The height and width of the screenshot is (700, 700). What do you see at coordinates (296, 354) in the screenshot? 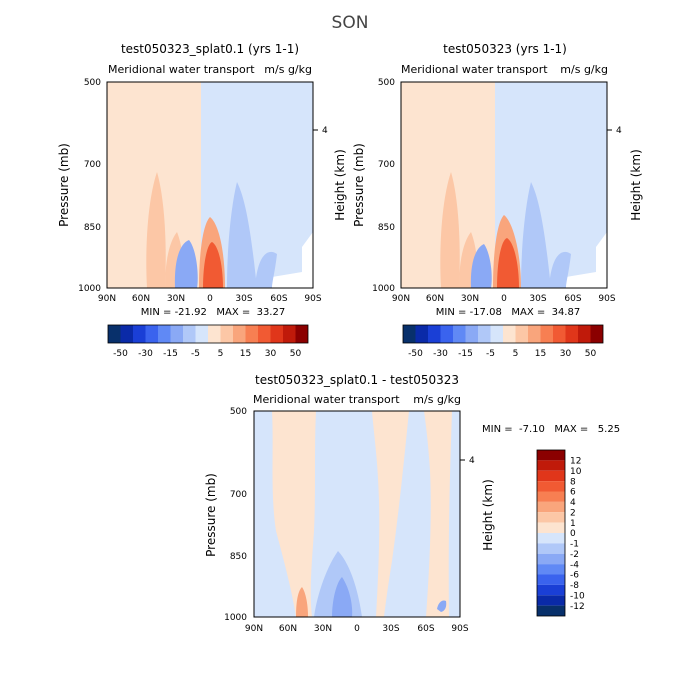
I see `colorbar-label: 50` at bounding box center [296, 354].